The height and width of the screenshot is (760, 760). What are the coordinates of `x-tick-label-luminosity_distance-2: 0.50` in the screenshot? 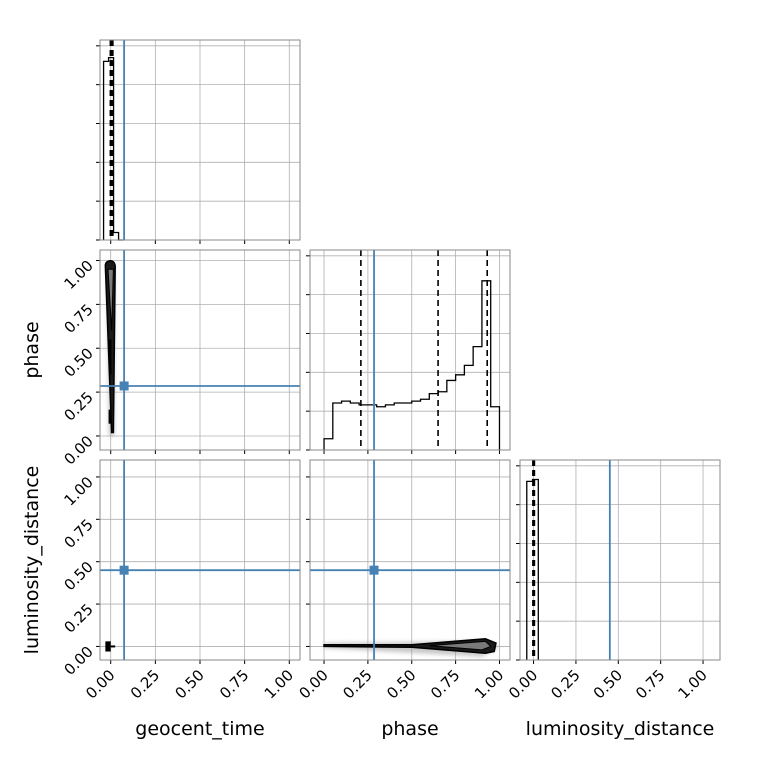 It's located at (608, 684).